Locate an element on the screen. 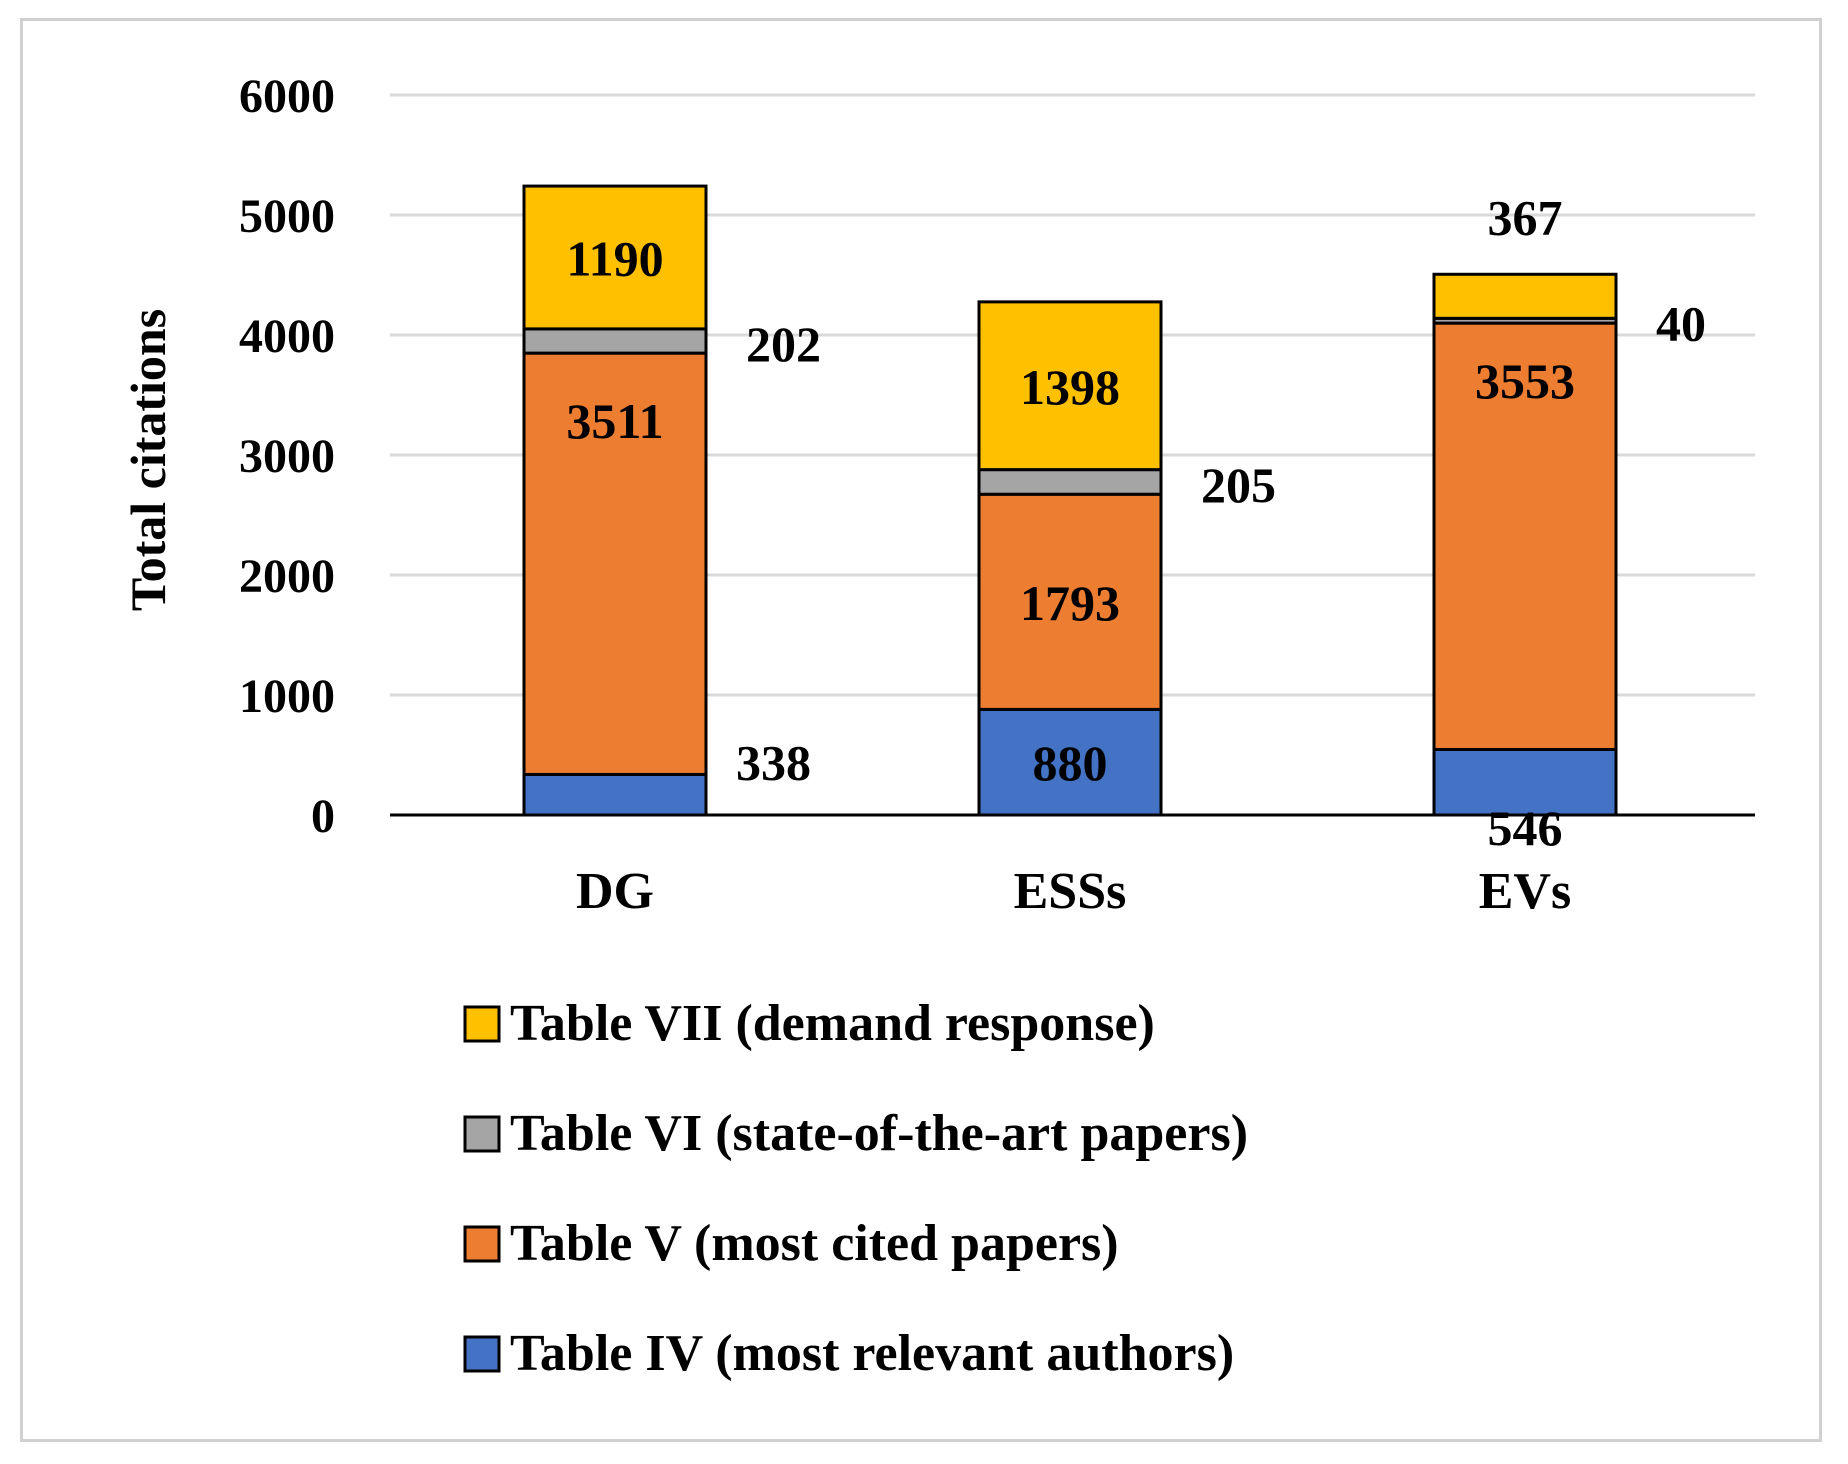 Image resolution: width=1848 pixels, height=1464 pixels. y-axis-ticks: 0 1000 2000 3000 4000 5000 6000 is located at coordinates (287, 456).